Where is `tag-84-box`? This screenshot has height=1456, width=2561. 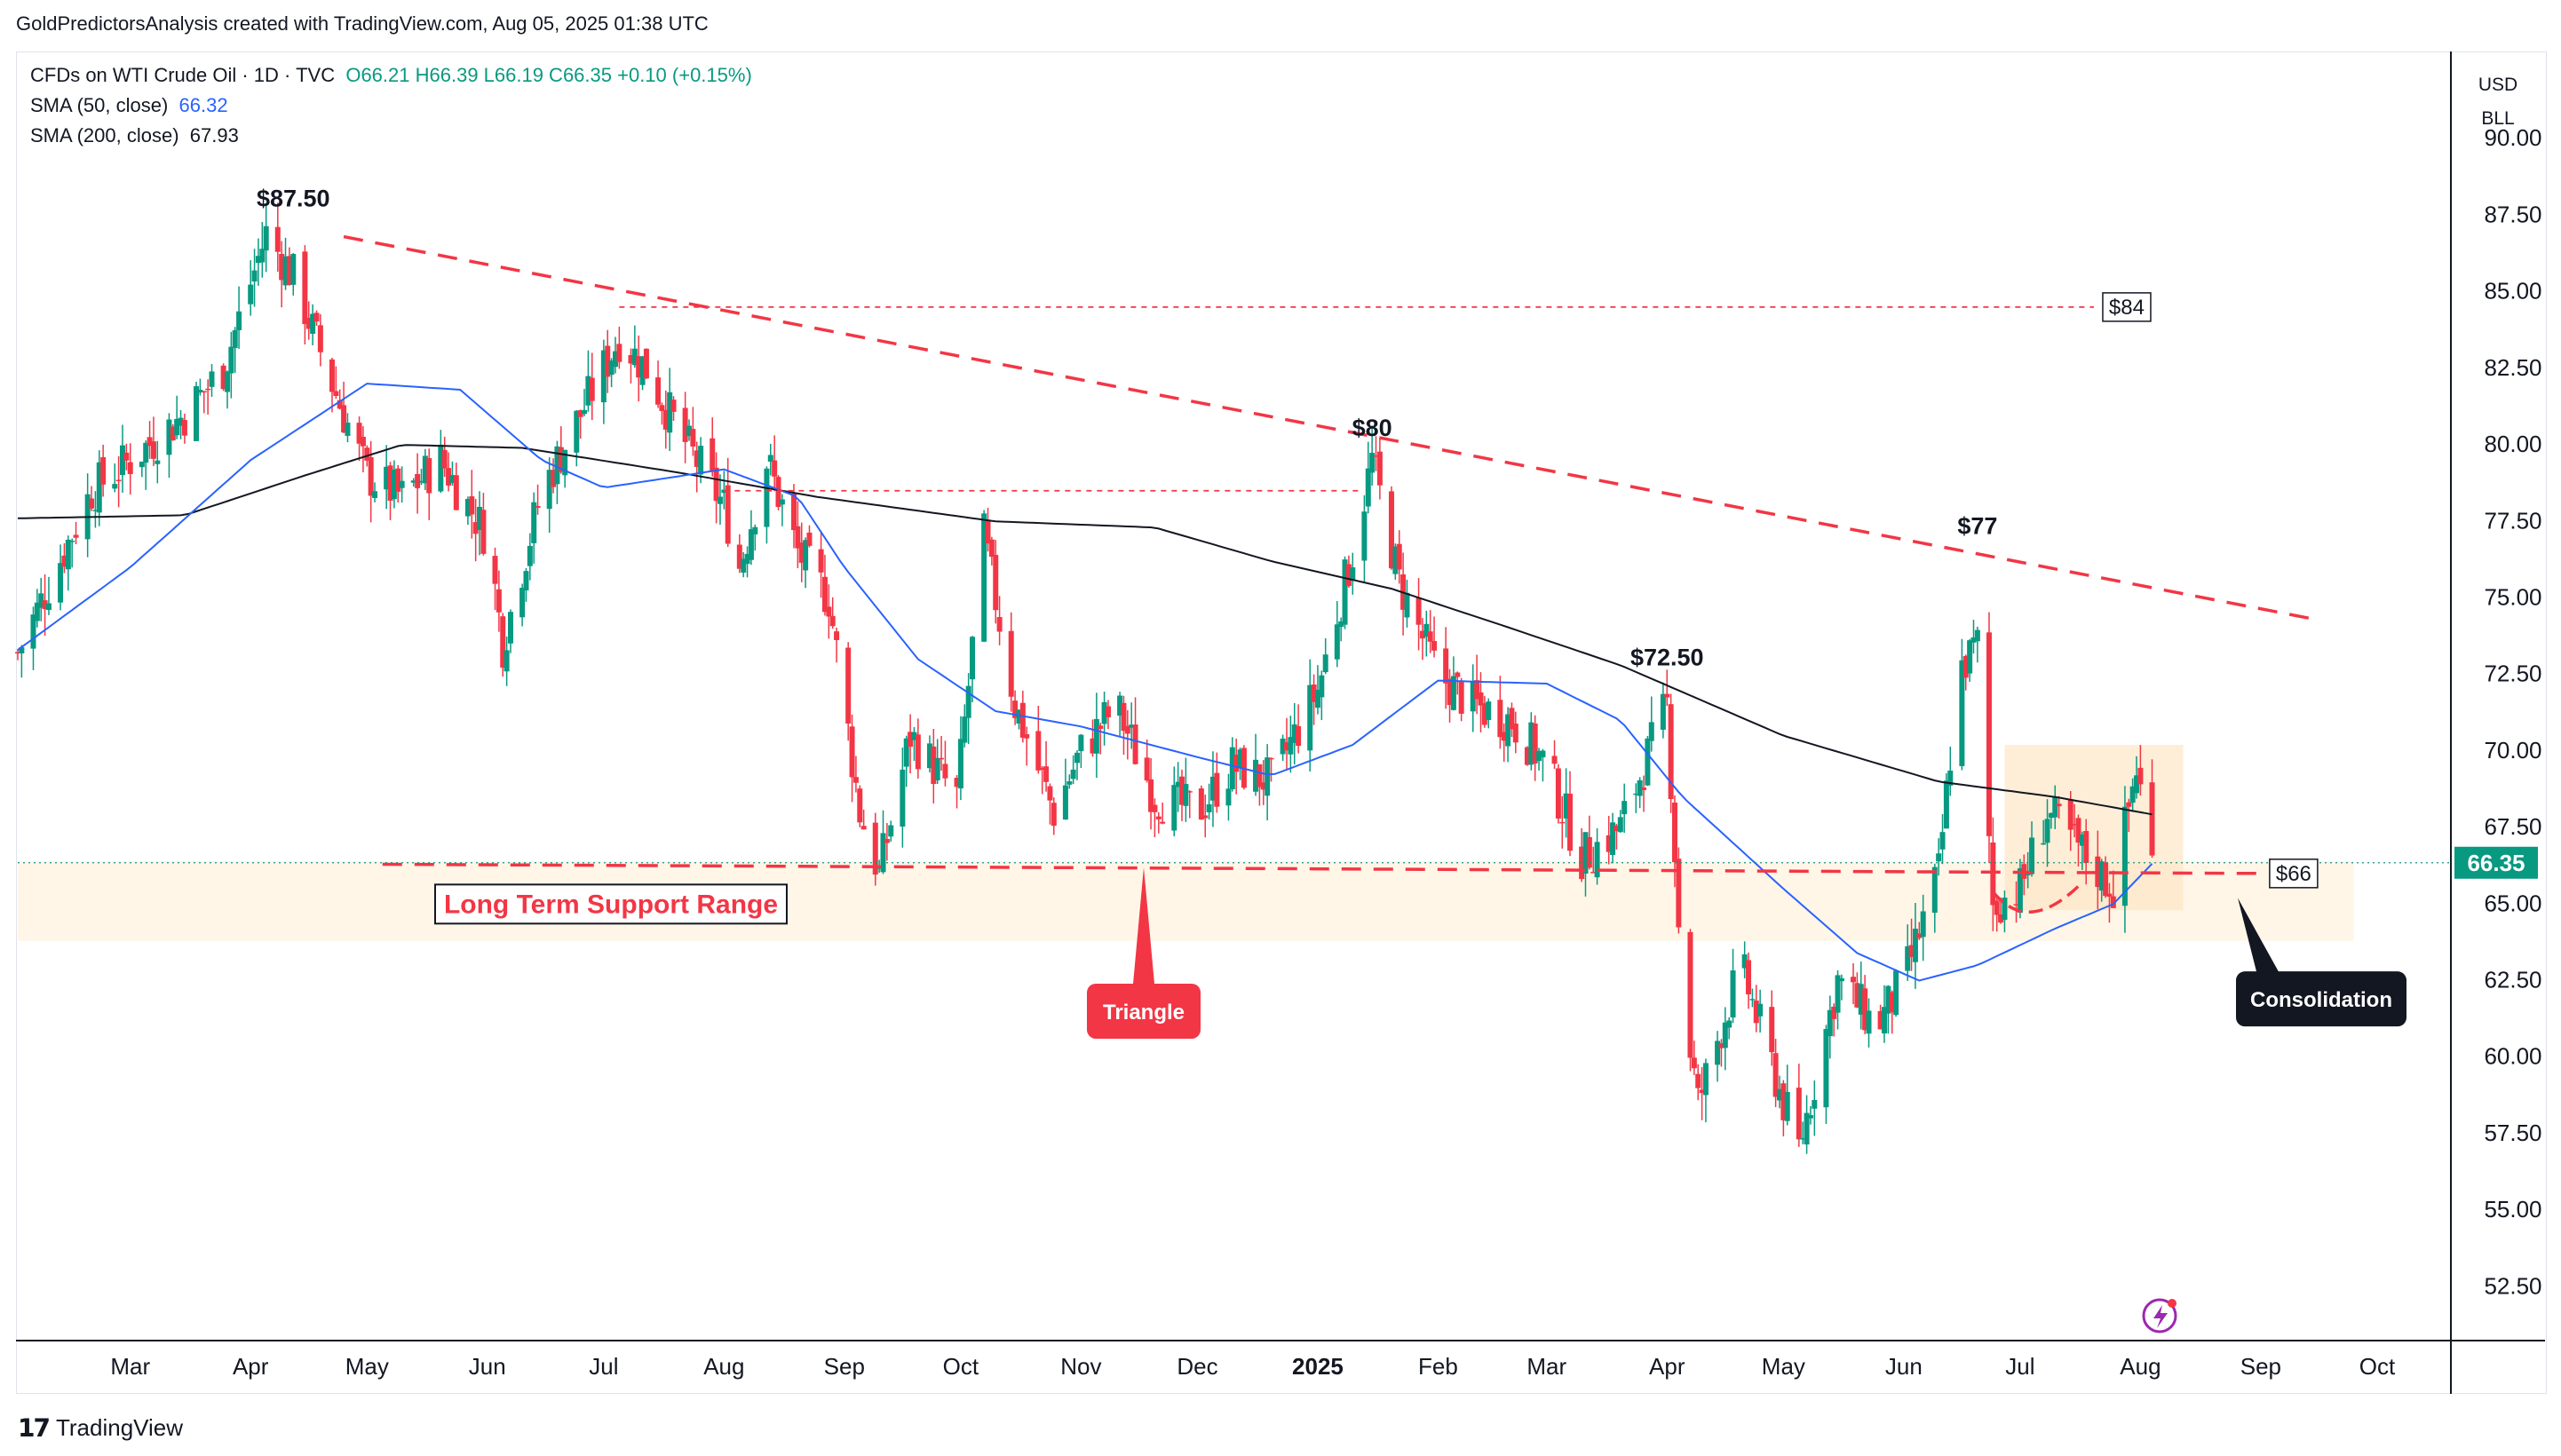
tag-84-box is located at coordinates (2127, 307).